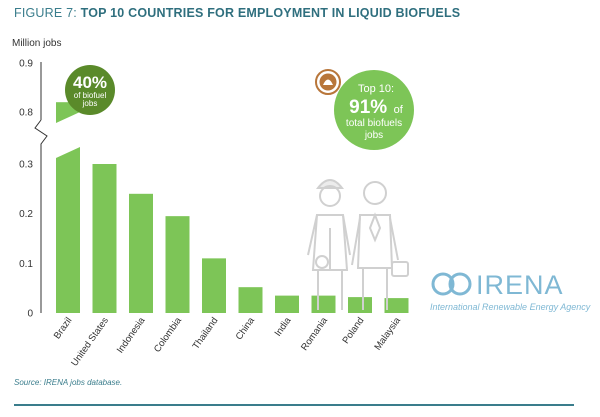  I want to click on callout-91-percent: Top 10: 91% of total biofuels jobs, so click(364, 109).